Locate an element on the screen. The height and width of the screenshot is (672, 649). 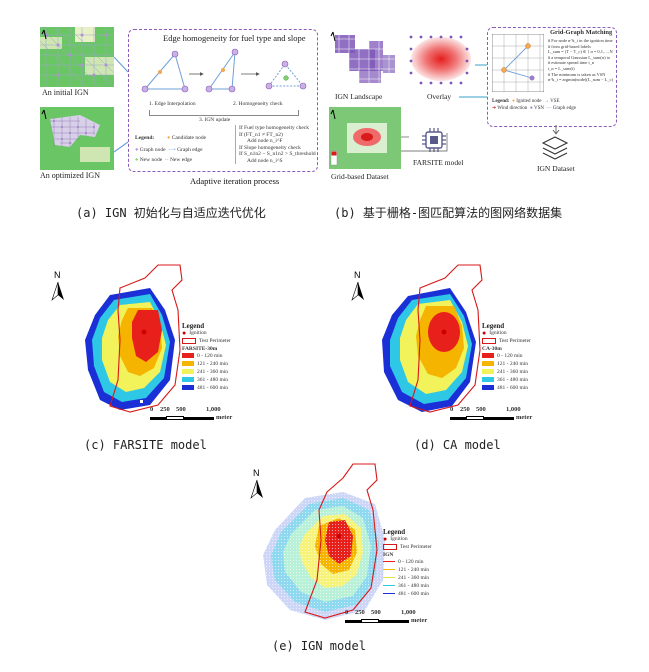
edge-homogeneity-diagram is located at coordinates (224, 70).